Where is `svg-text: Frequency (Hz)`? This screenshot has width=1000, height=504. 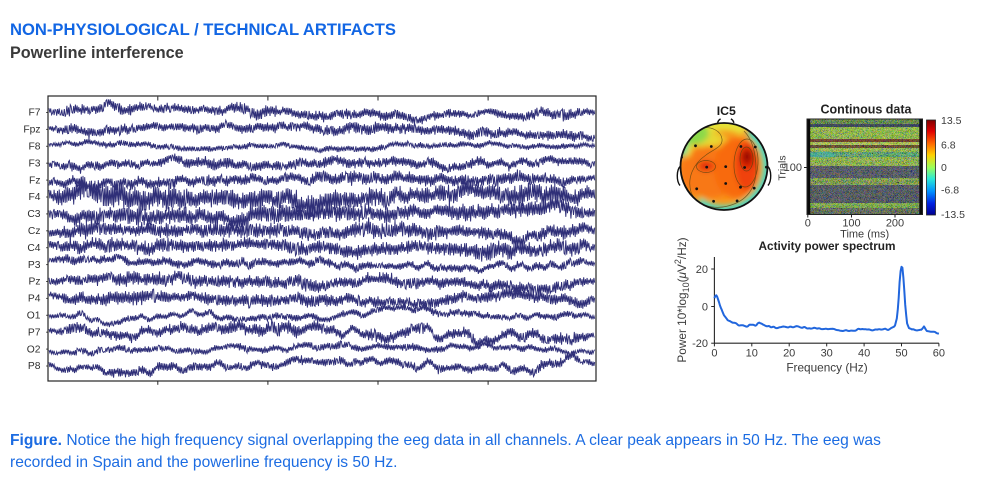
svg-text: Frequency (Hz) is located at coordinates (826, 368).